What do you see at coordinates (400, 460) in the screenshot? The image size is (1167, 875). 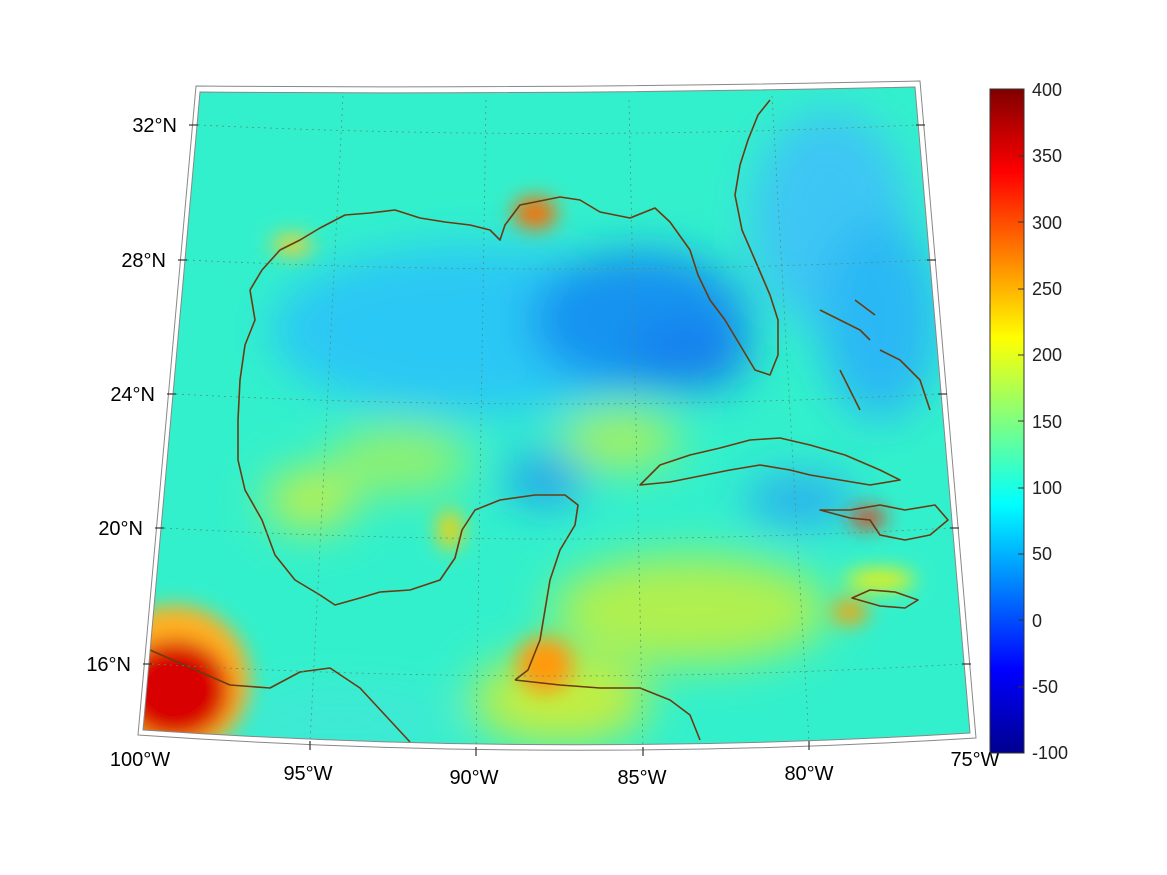 I see `field-warm-south-gulf` at bounding box center [400, 460].